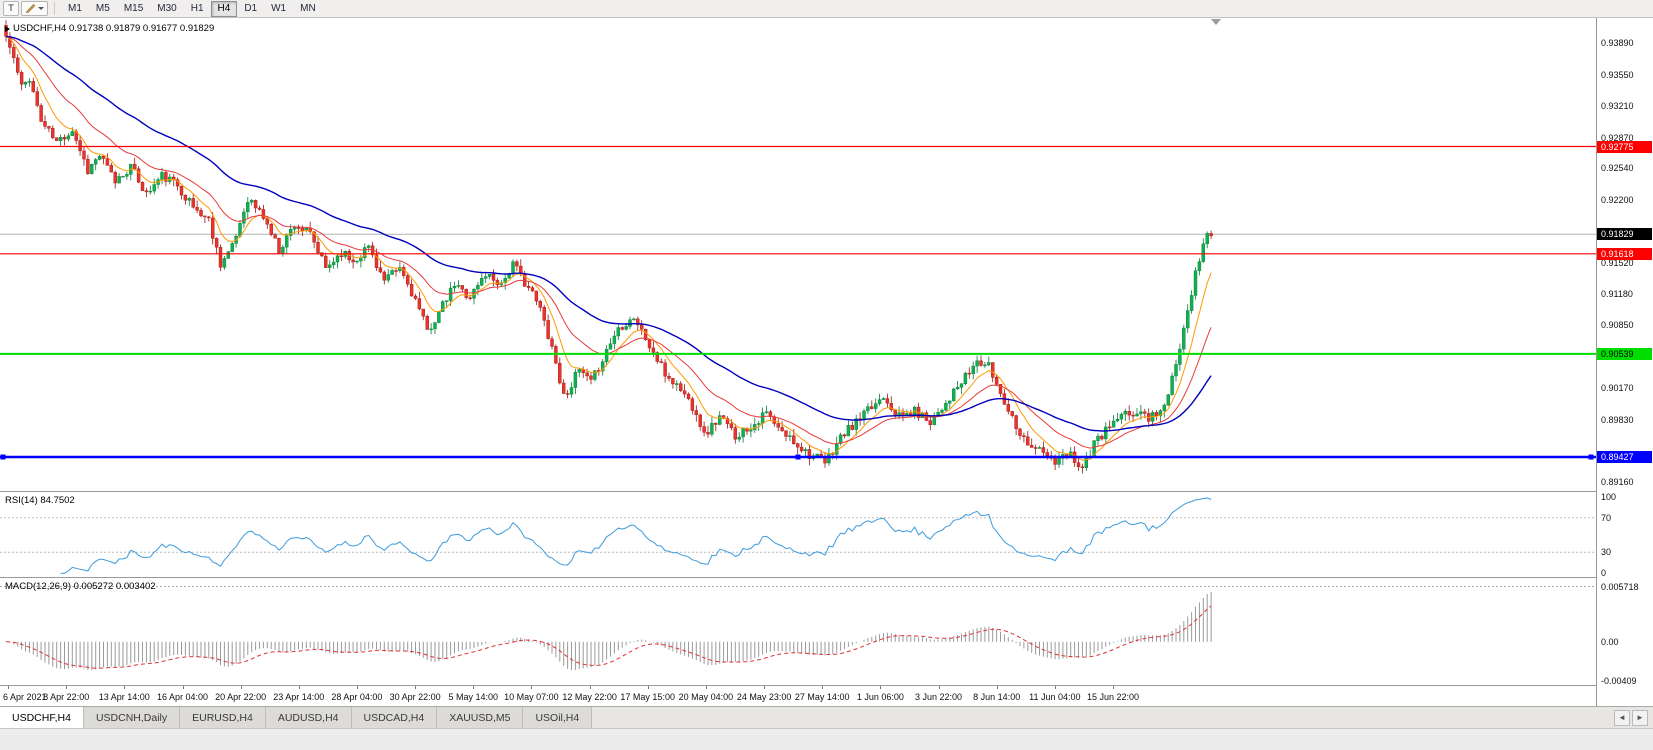  Describe the element at coordinates (1606, 517) in the screenshot. I see `rsi-axis-label: 70` at that location.